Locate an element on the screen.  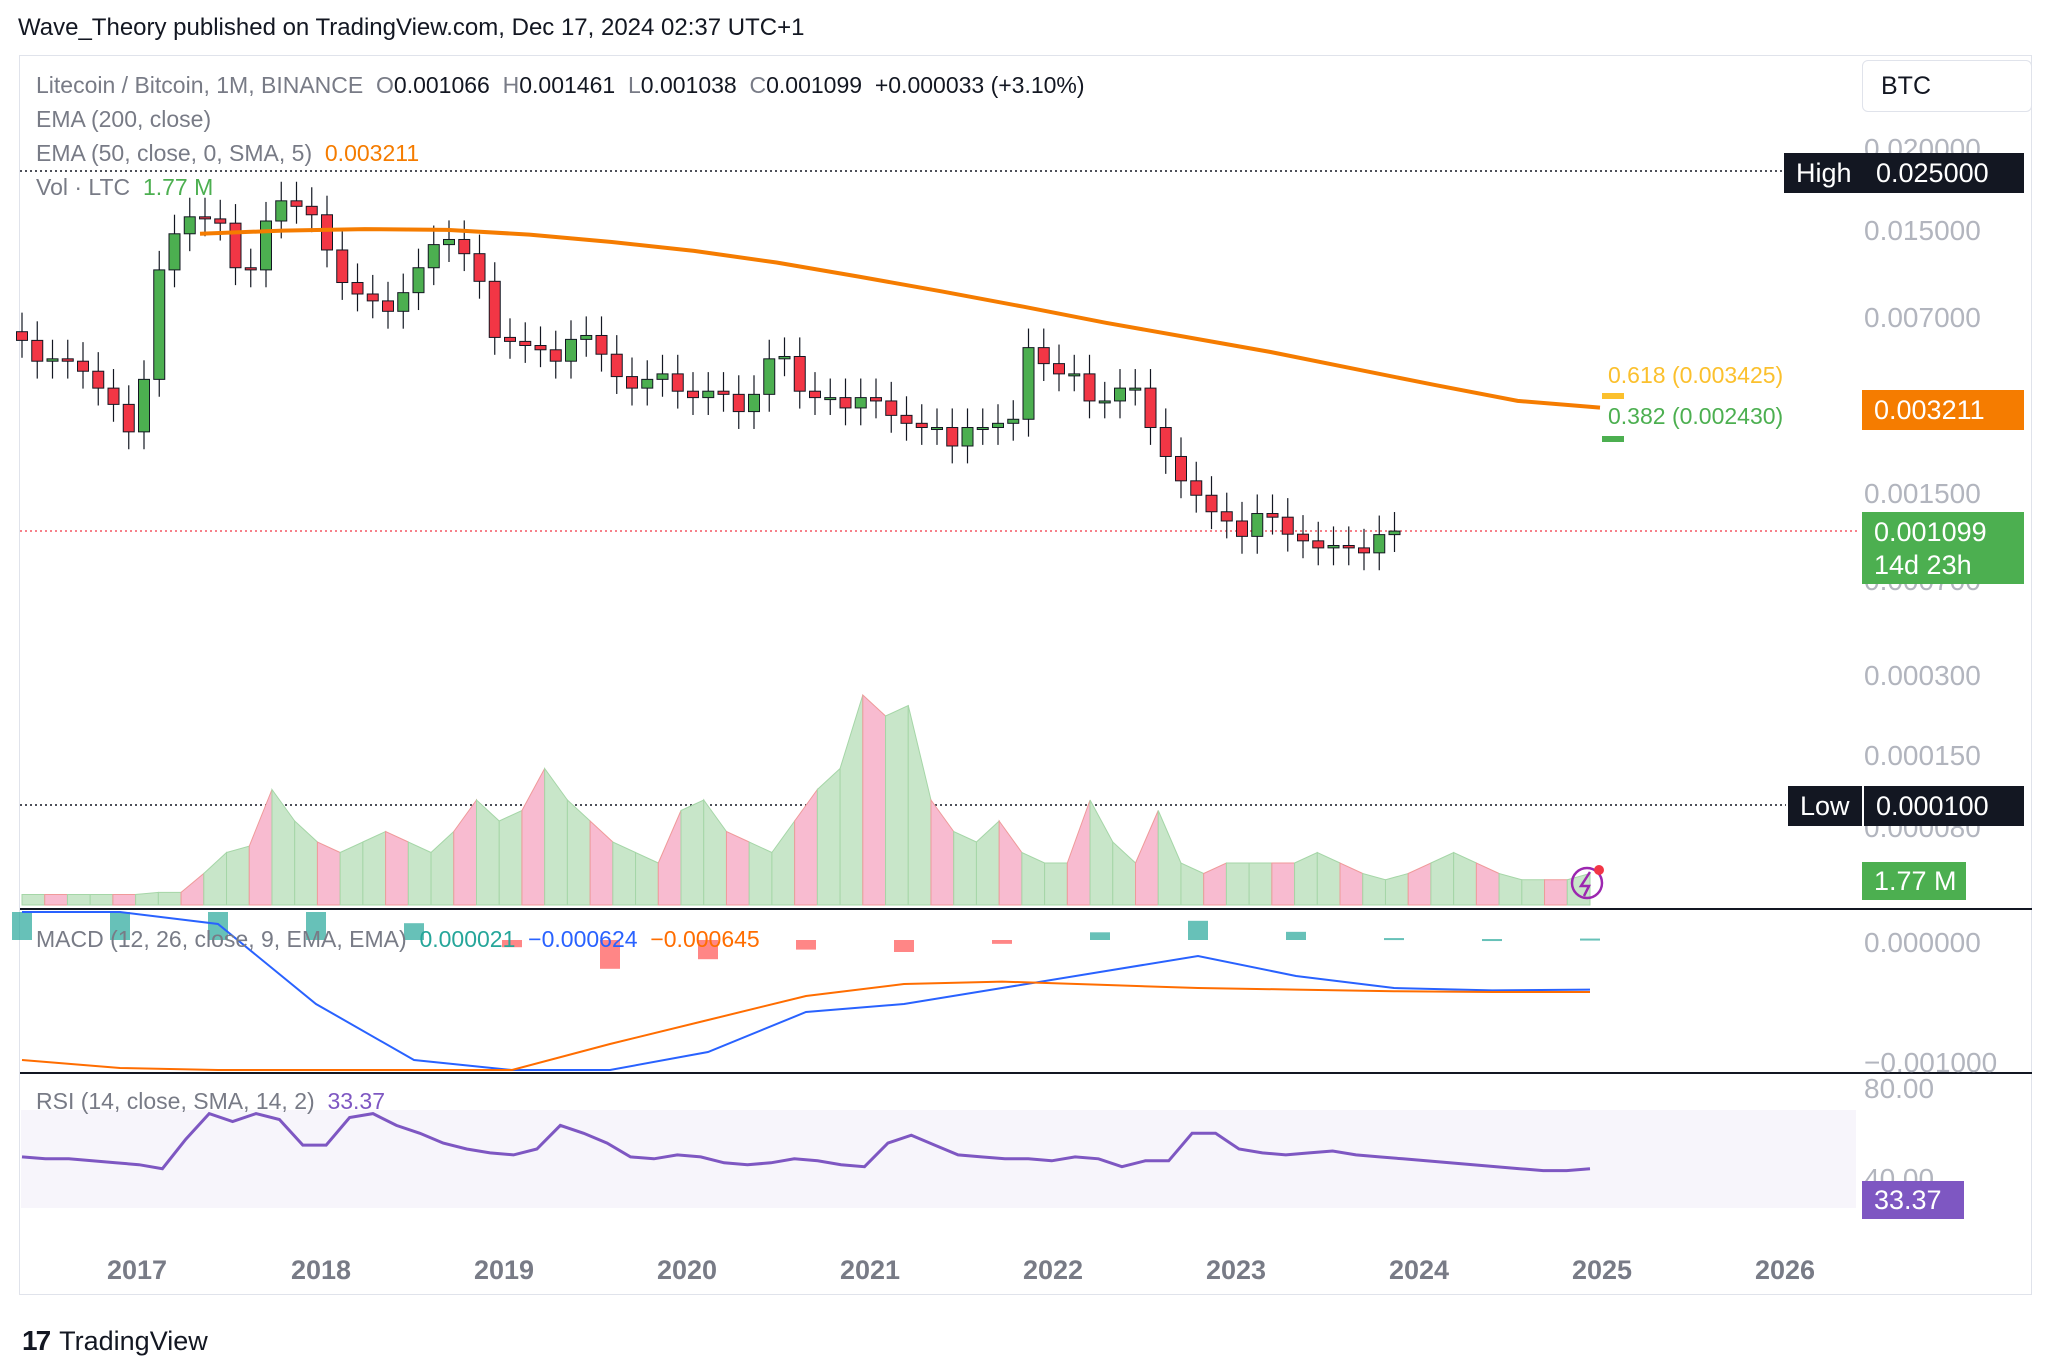
legend-vol-value: 1.77 M is located at coordinates (178, 187).